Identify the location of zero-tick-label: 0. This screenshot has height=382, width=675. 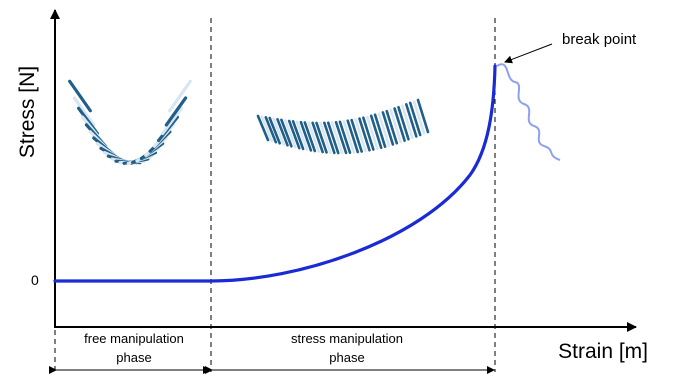
(35, 280).